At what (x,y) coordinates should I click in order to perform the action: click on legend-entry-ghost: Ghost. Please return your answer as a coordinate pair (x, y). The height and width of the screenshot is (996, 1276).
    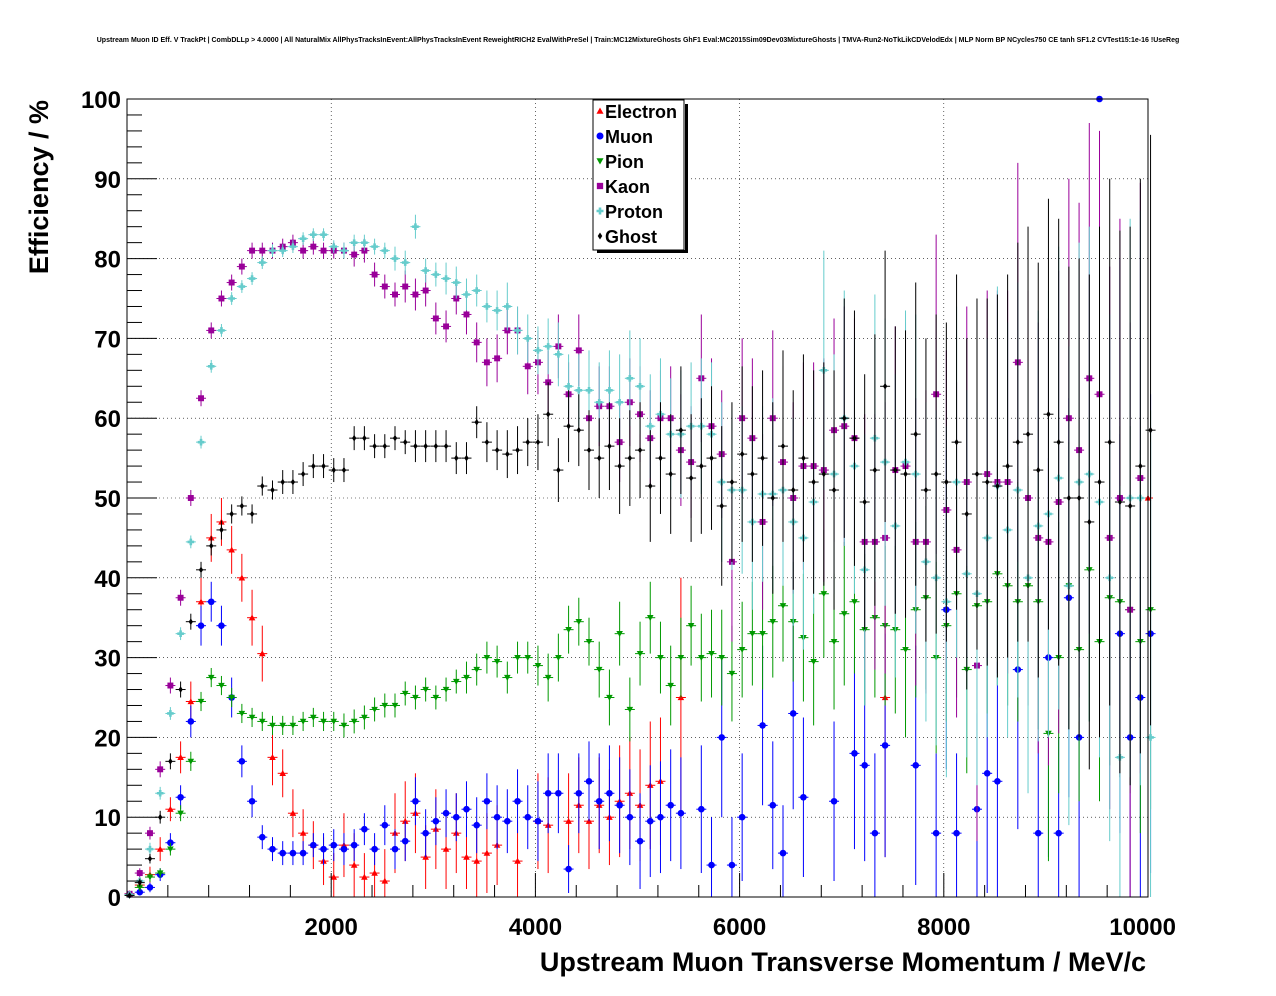
    Looking at the image, I should click on (627, 237).